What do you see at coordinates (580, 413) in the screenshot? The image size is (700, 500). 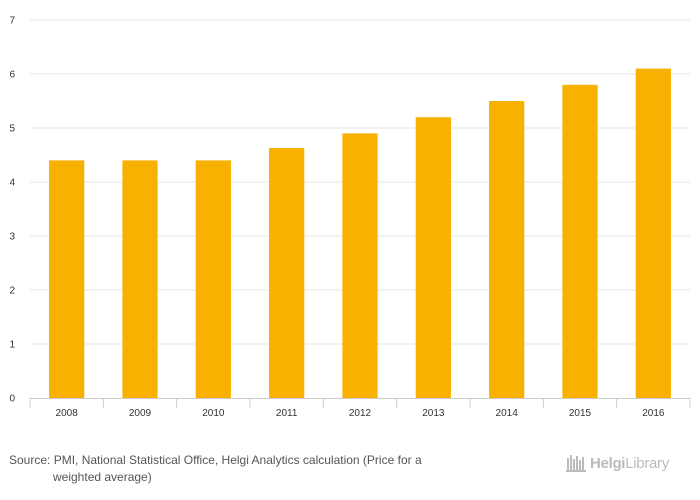 I see `x-tick-label: 2015` at bounding box center [580, 413].